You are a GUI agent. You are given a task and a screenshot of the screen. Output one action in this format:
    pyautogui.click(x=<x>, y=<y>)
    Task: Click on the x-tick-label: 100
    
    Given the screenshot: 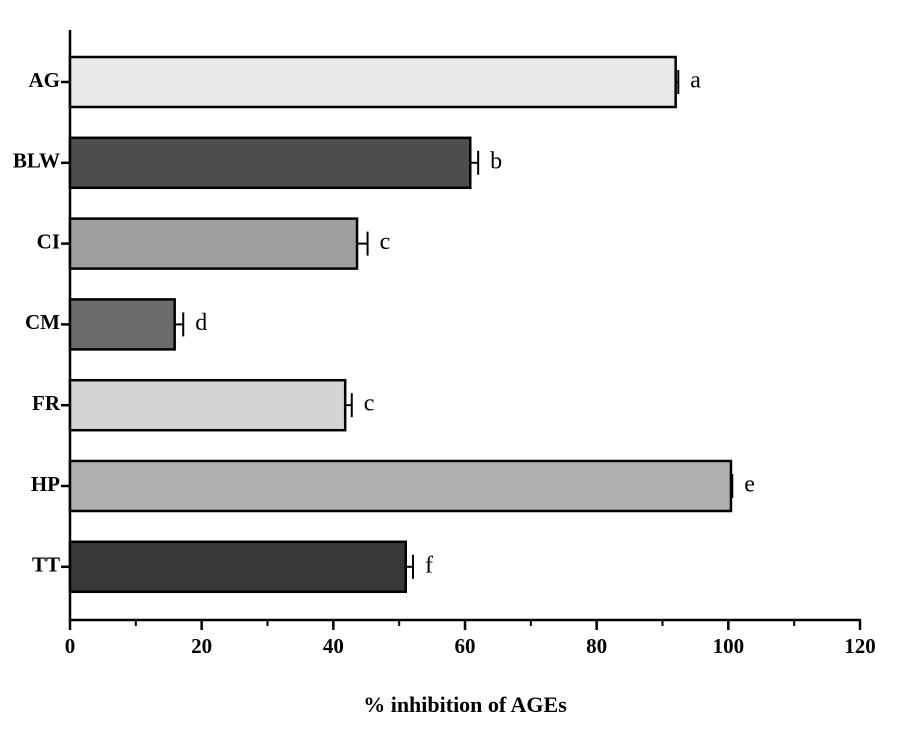 What is the action you would take?
    pyautogui.click(x=729, y=646)
    